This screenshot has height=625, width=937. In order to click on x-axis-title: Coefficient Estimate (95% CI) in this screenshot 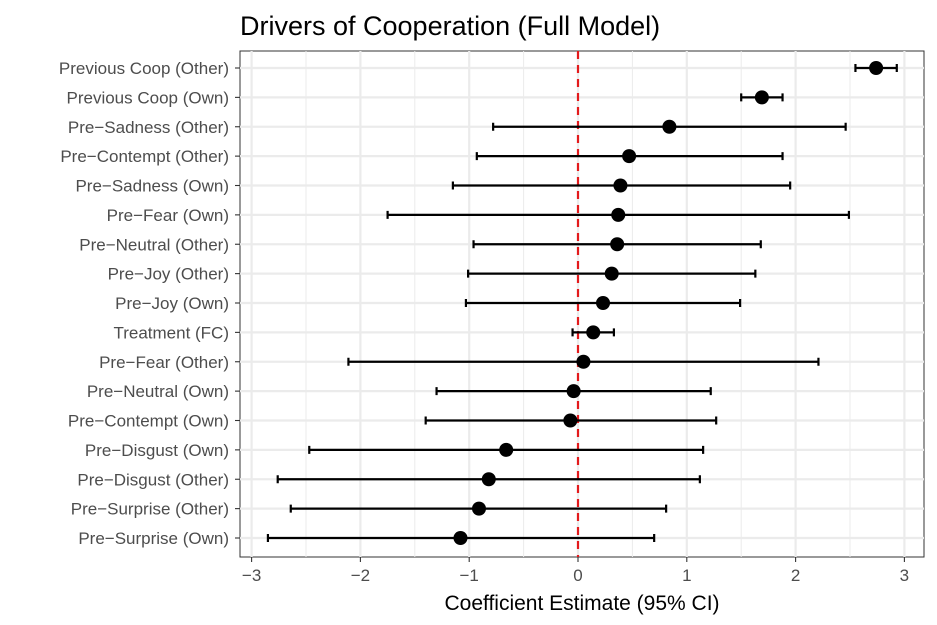, I will do `click(581, 603)`.